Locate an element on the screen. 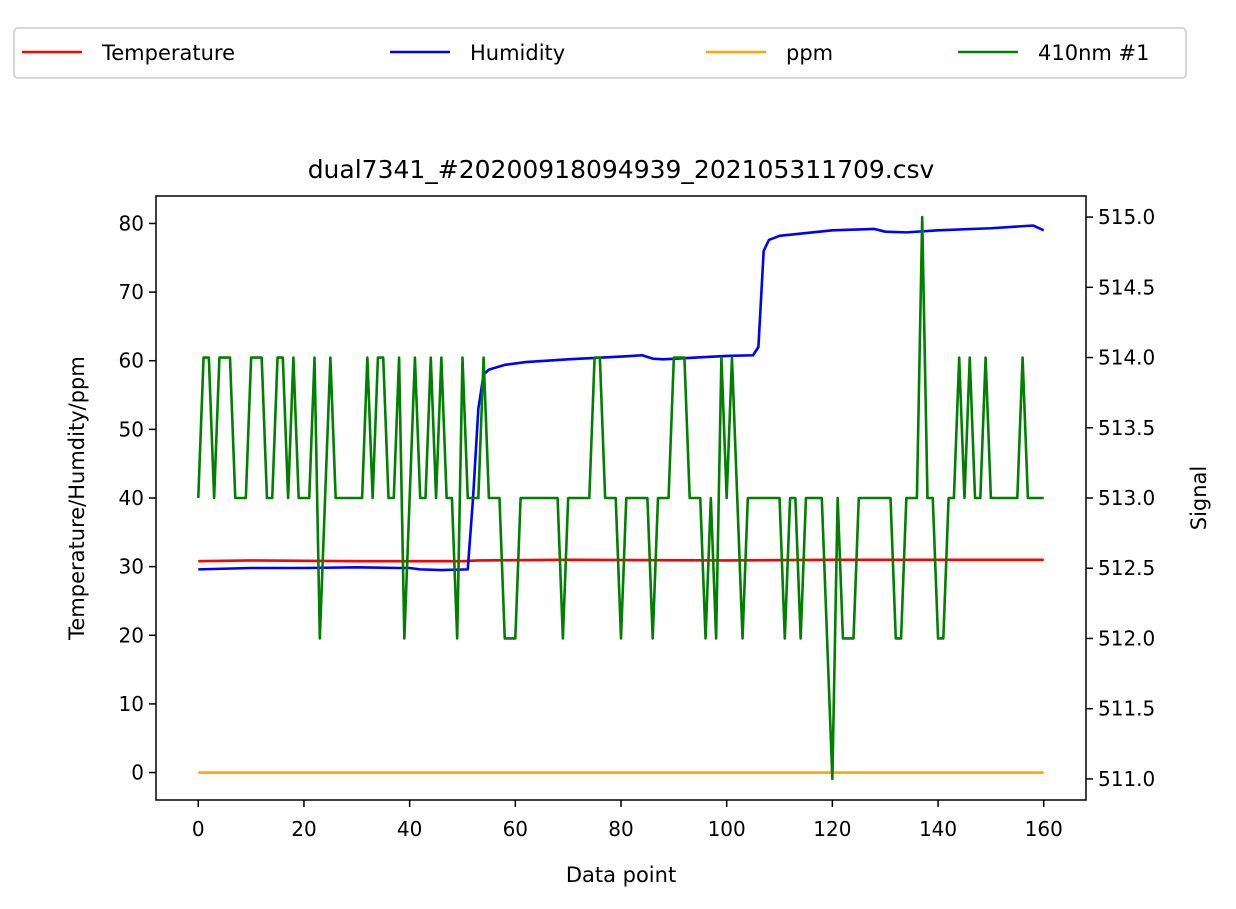 The image size is (1236, 909). x-tick-label: 100 is located at coordinates (727, 829).